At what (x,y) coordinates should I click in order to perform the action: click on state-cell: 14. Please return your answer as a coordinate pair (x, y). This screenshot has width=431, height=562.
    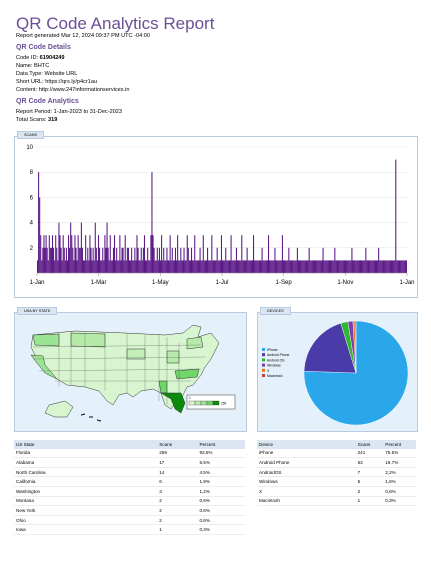
    Looking at the image, I should click on (177, 472).